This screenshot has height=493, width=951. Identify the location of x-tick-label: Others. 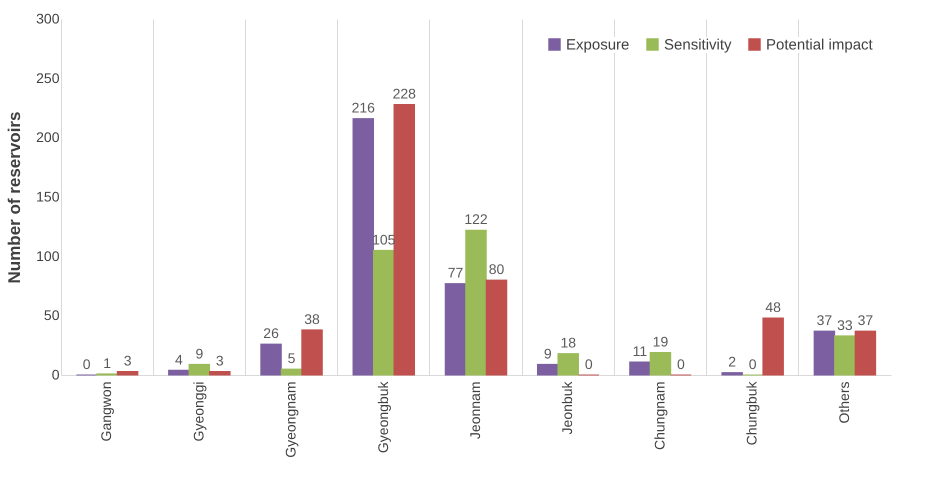
(844, 403).